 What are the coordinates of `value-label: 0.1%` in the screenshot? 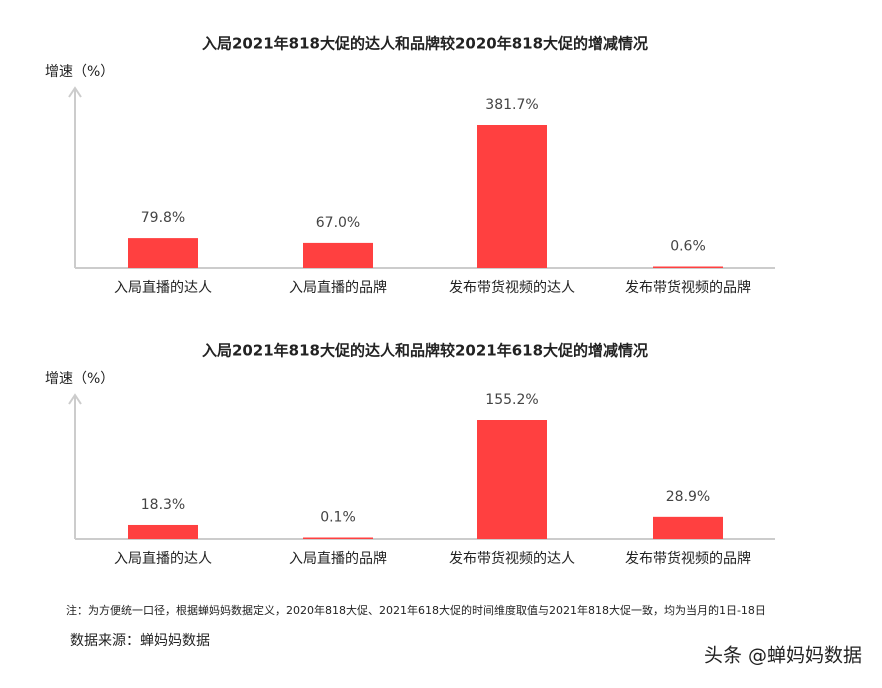 It's located at (338, 518).